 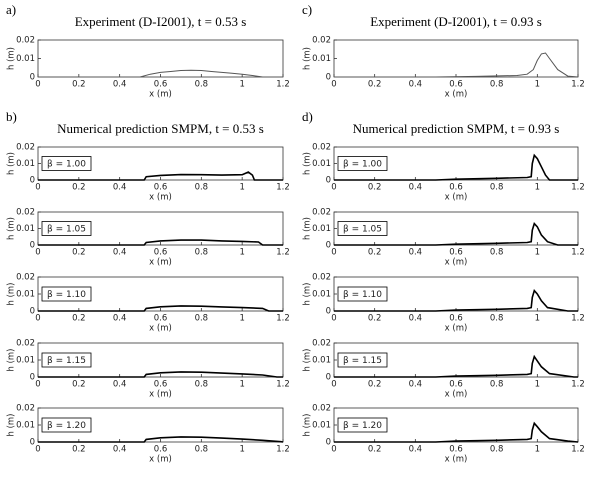 What do you see at coordinates (11, 9) in the screenshot?
I see `panel-label: a)` at bounding box center [11, 9].